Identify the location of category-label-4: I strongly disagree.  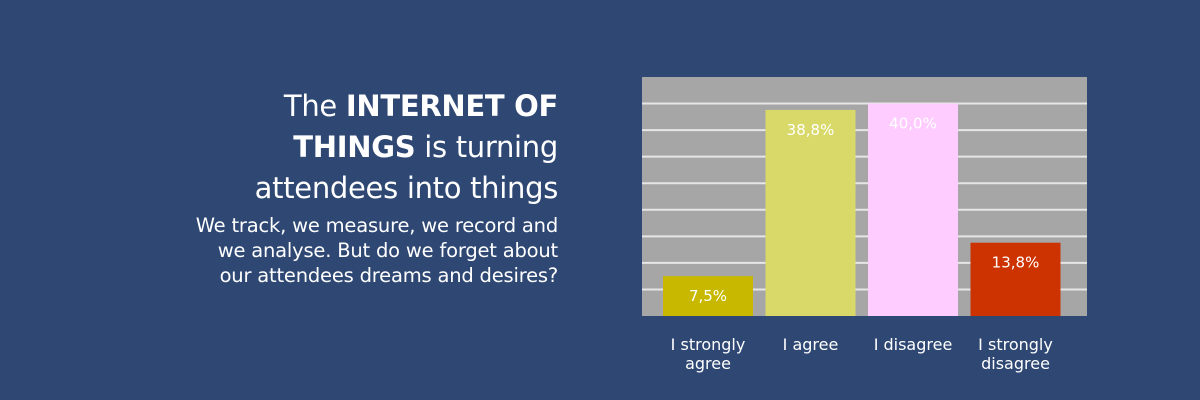
(1015, 354).